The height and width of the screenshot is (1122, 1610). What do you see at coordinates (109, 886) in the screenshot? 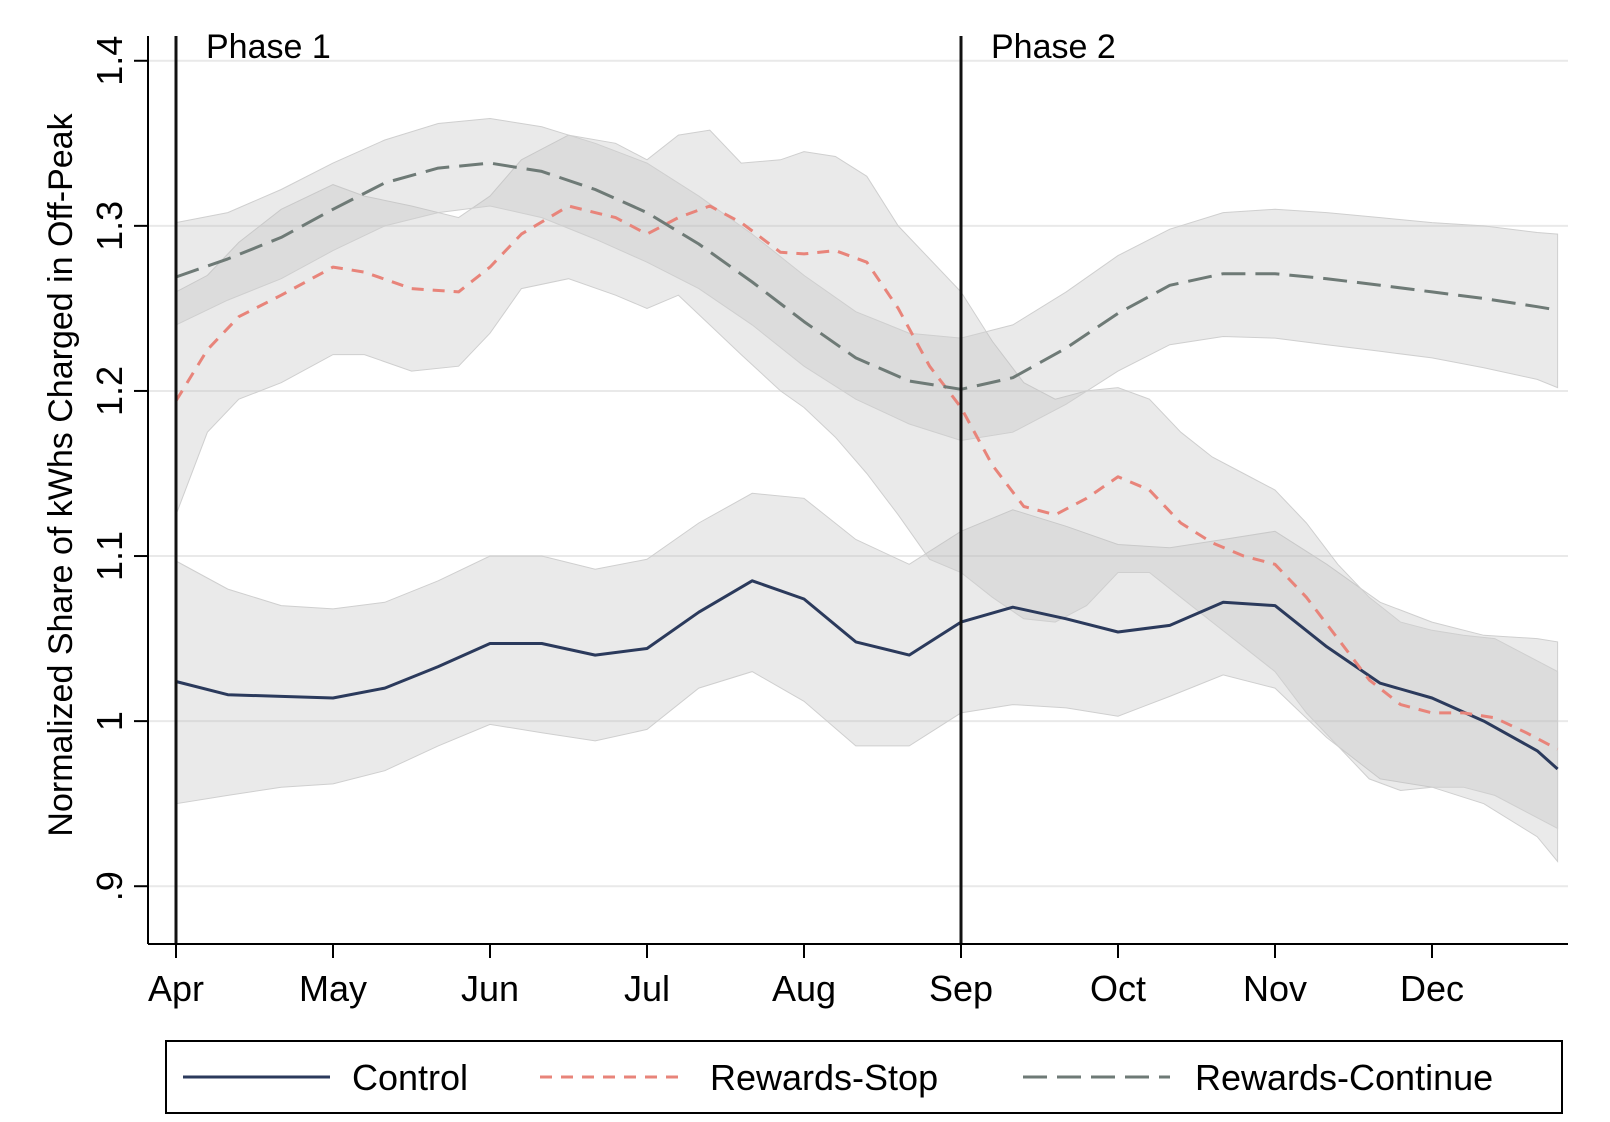
I see `y-tick-label-0: .9` at bounding box center [109, 886].